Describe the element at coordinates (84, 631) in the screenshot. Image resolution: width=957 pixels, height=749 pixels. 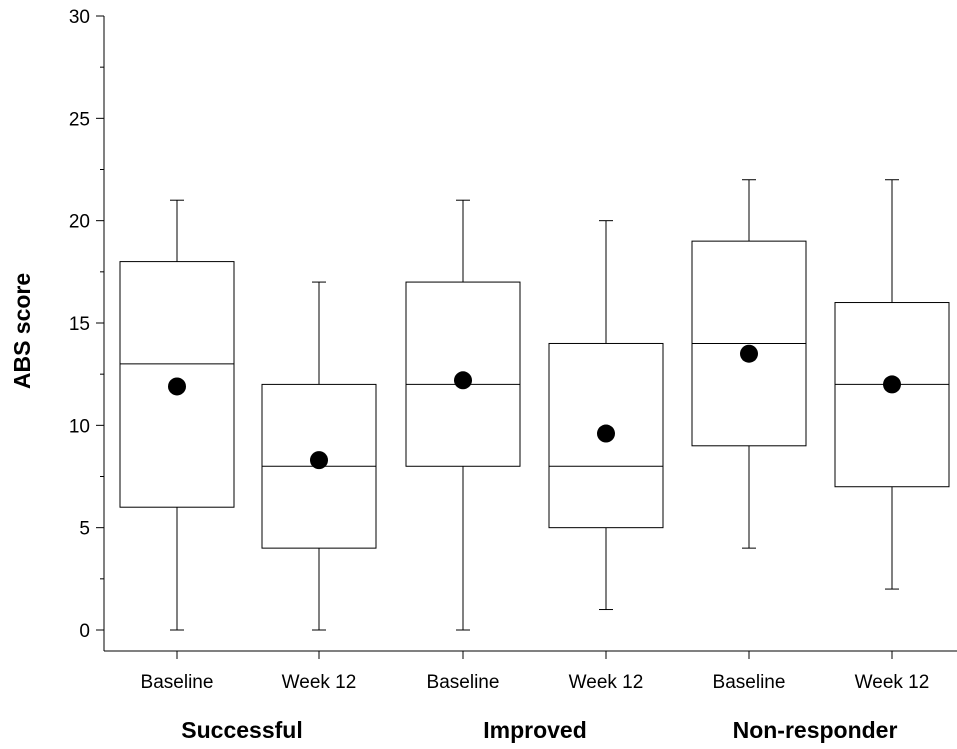
I see `y-tick-label: 0` at that location.